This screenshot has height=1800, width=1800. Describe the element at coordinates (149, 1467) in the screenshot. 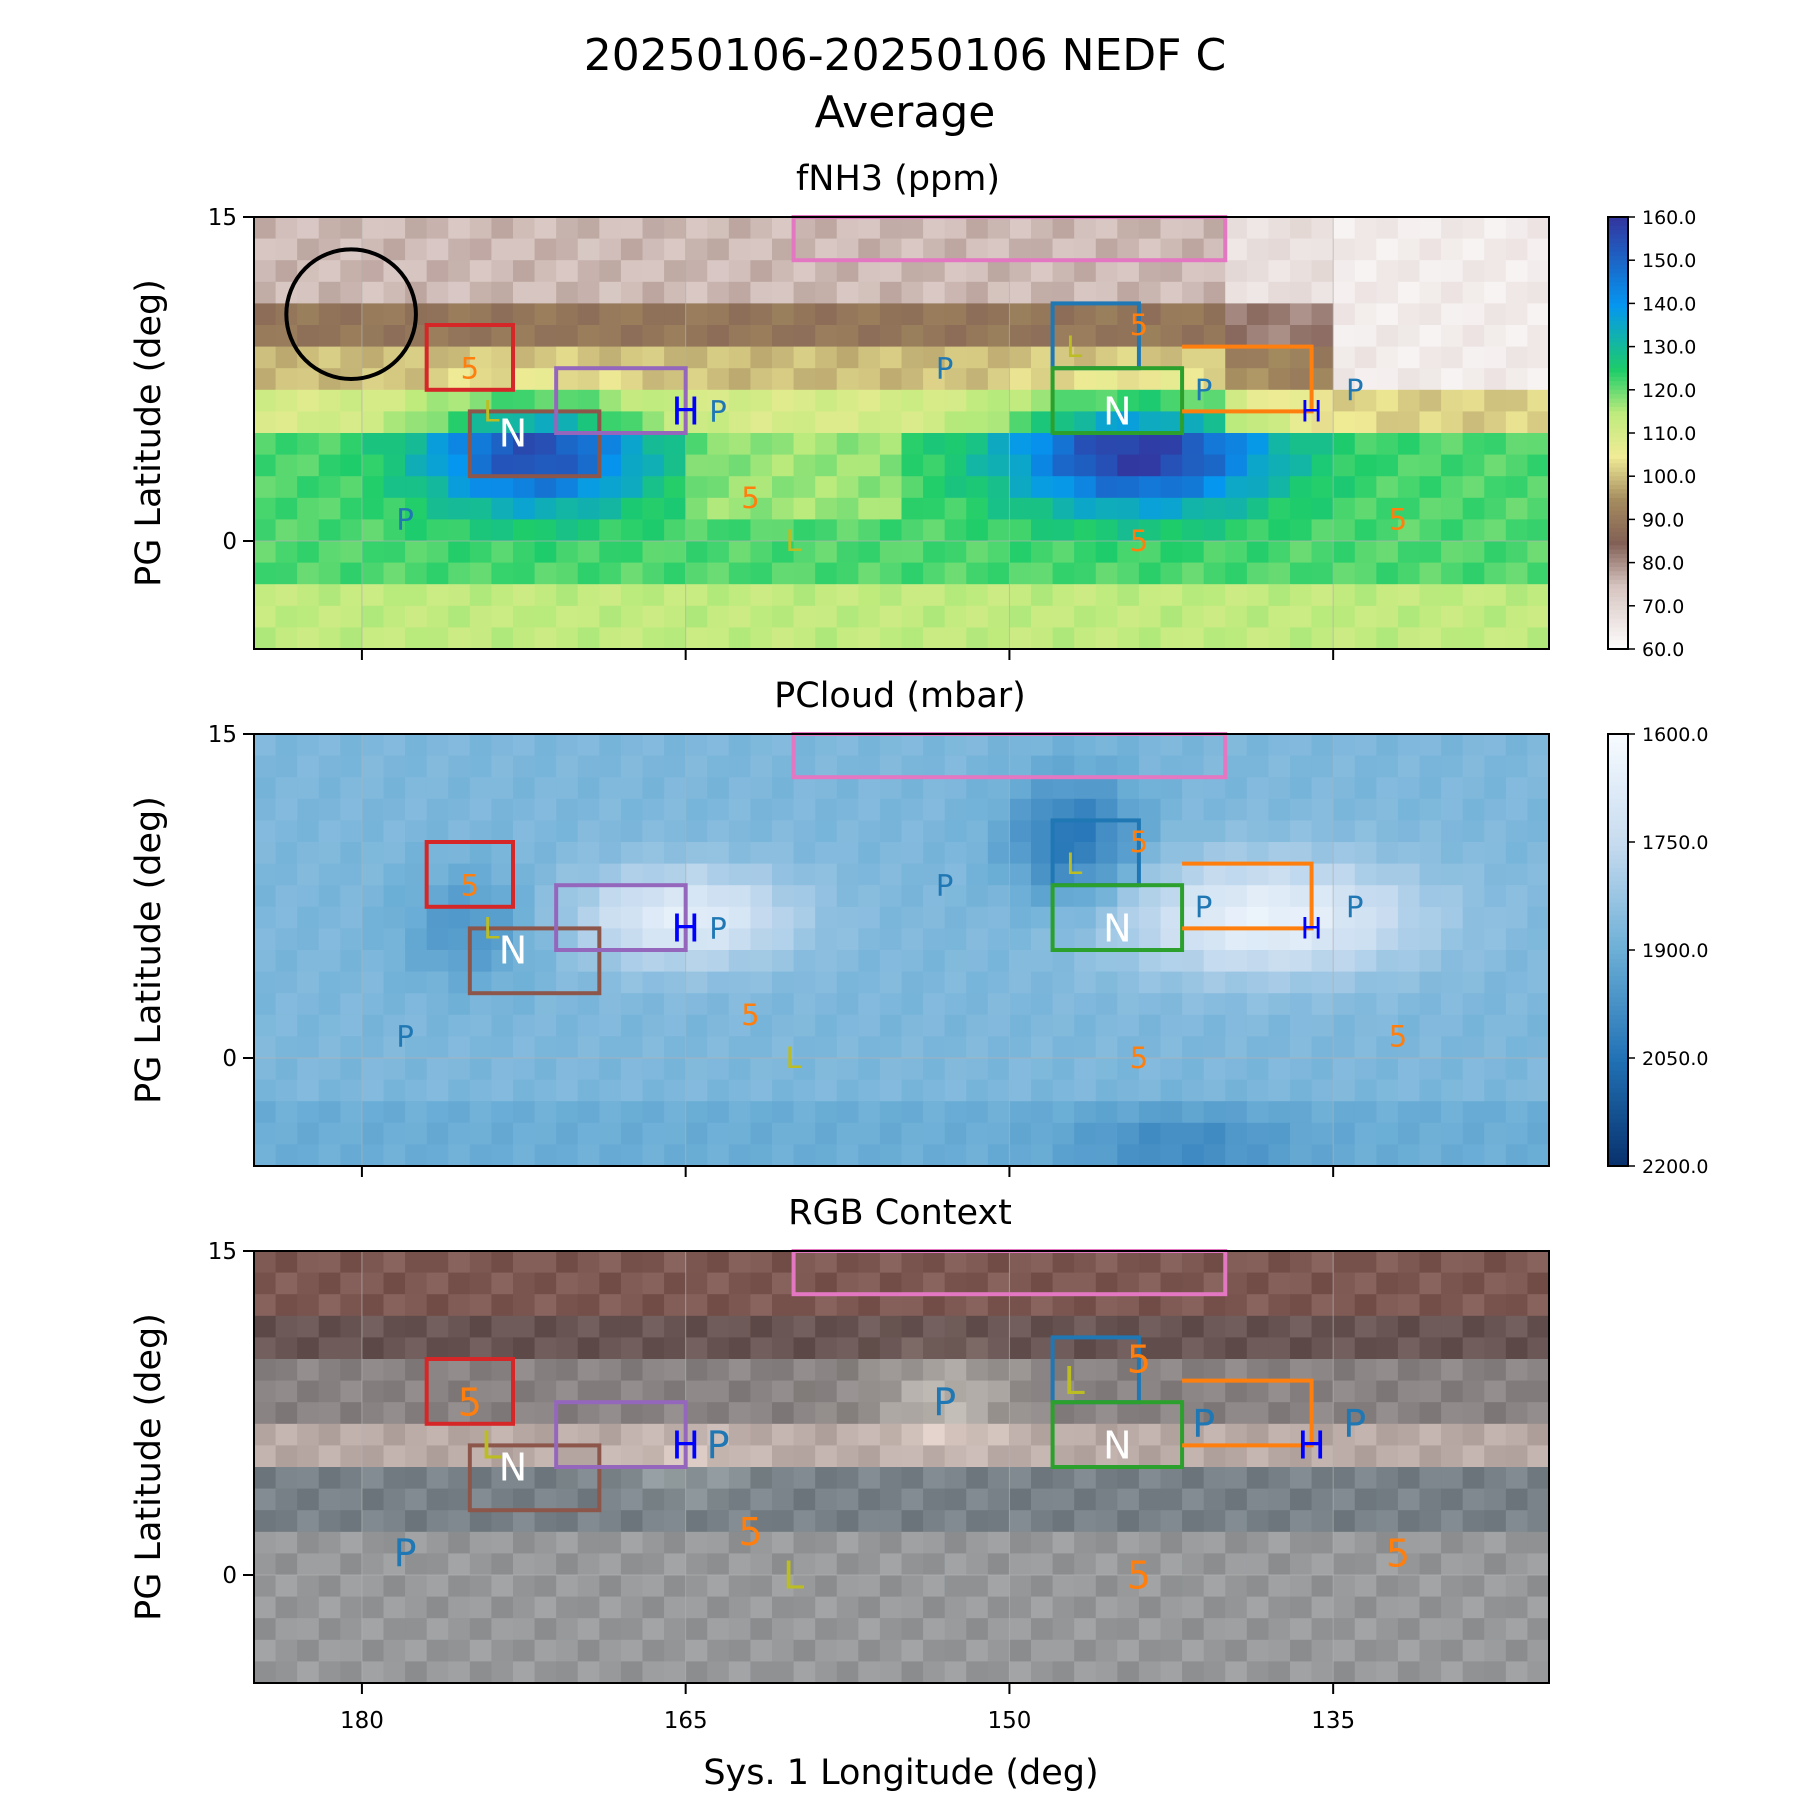

I see `ylabel-rgb: PG Latitude (deg)` at that location.